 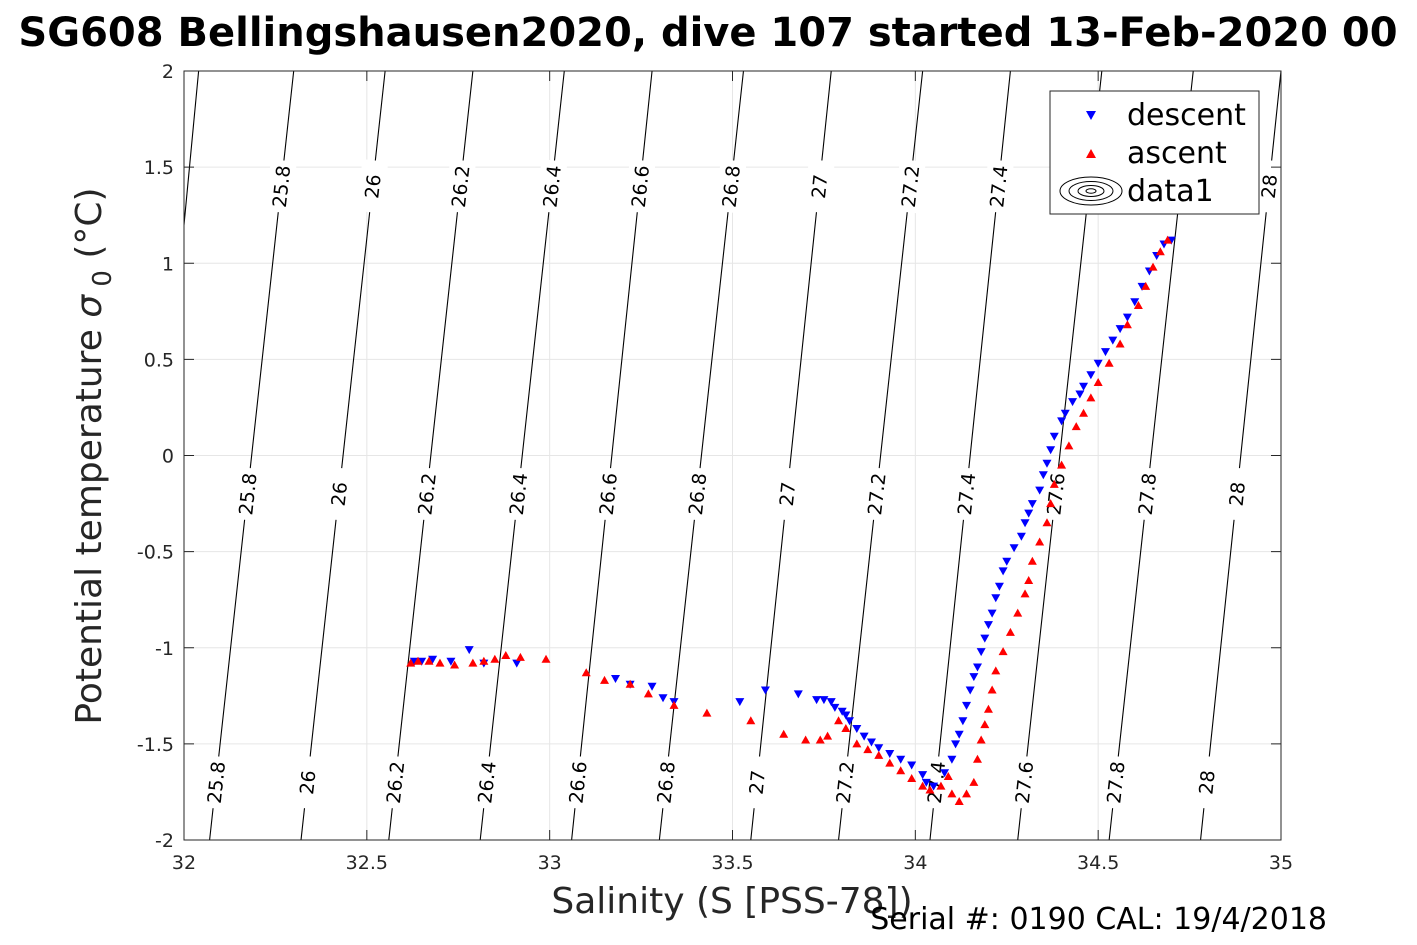 I want to click on x-axis-label: Salinity (S [PSS-78]), so click(x=731, y=901).